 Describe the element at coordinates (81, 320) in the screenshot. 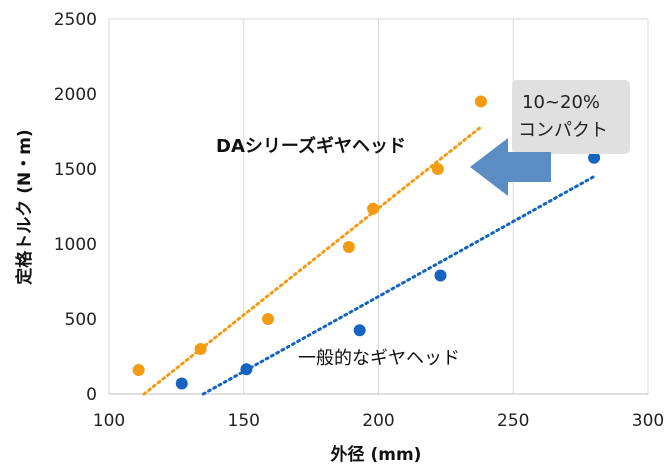

I see `y-tick-500: 500` at that location.